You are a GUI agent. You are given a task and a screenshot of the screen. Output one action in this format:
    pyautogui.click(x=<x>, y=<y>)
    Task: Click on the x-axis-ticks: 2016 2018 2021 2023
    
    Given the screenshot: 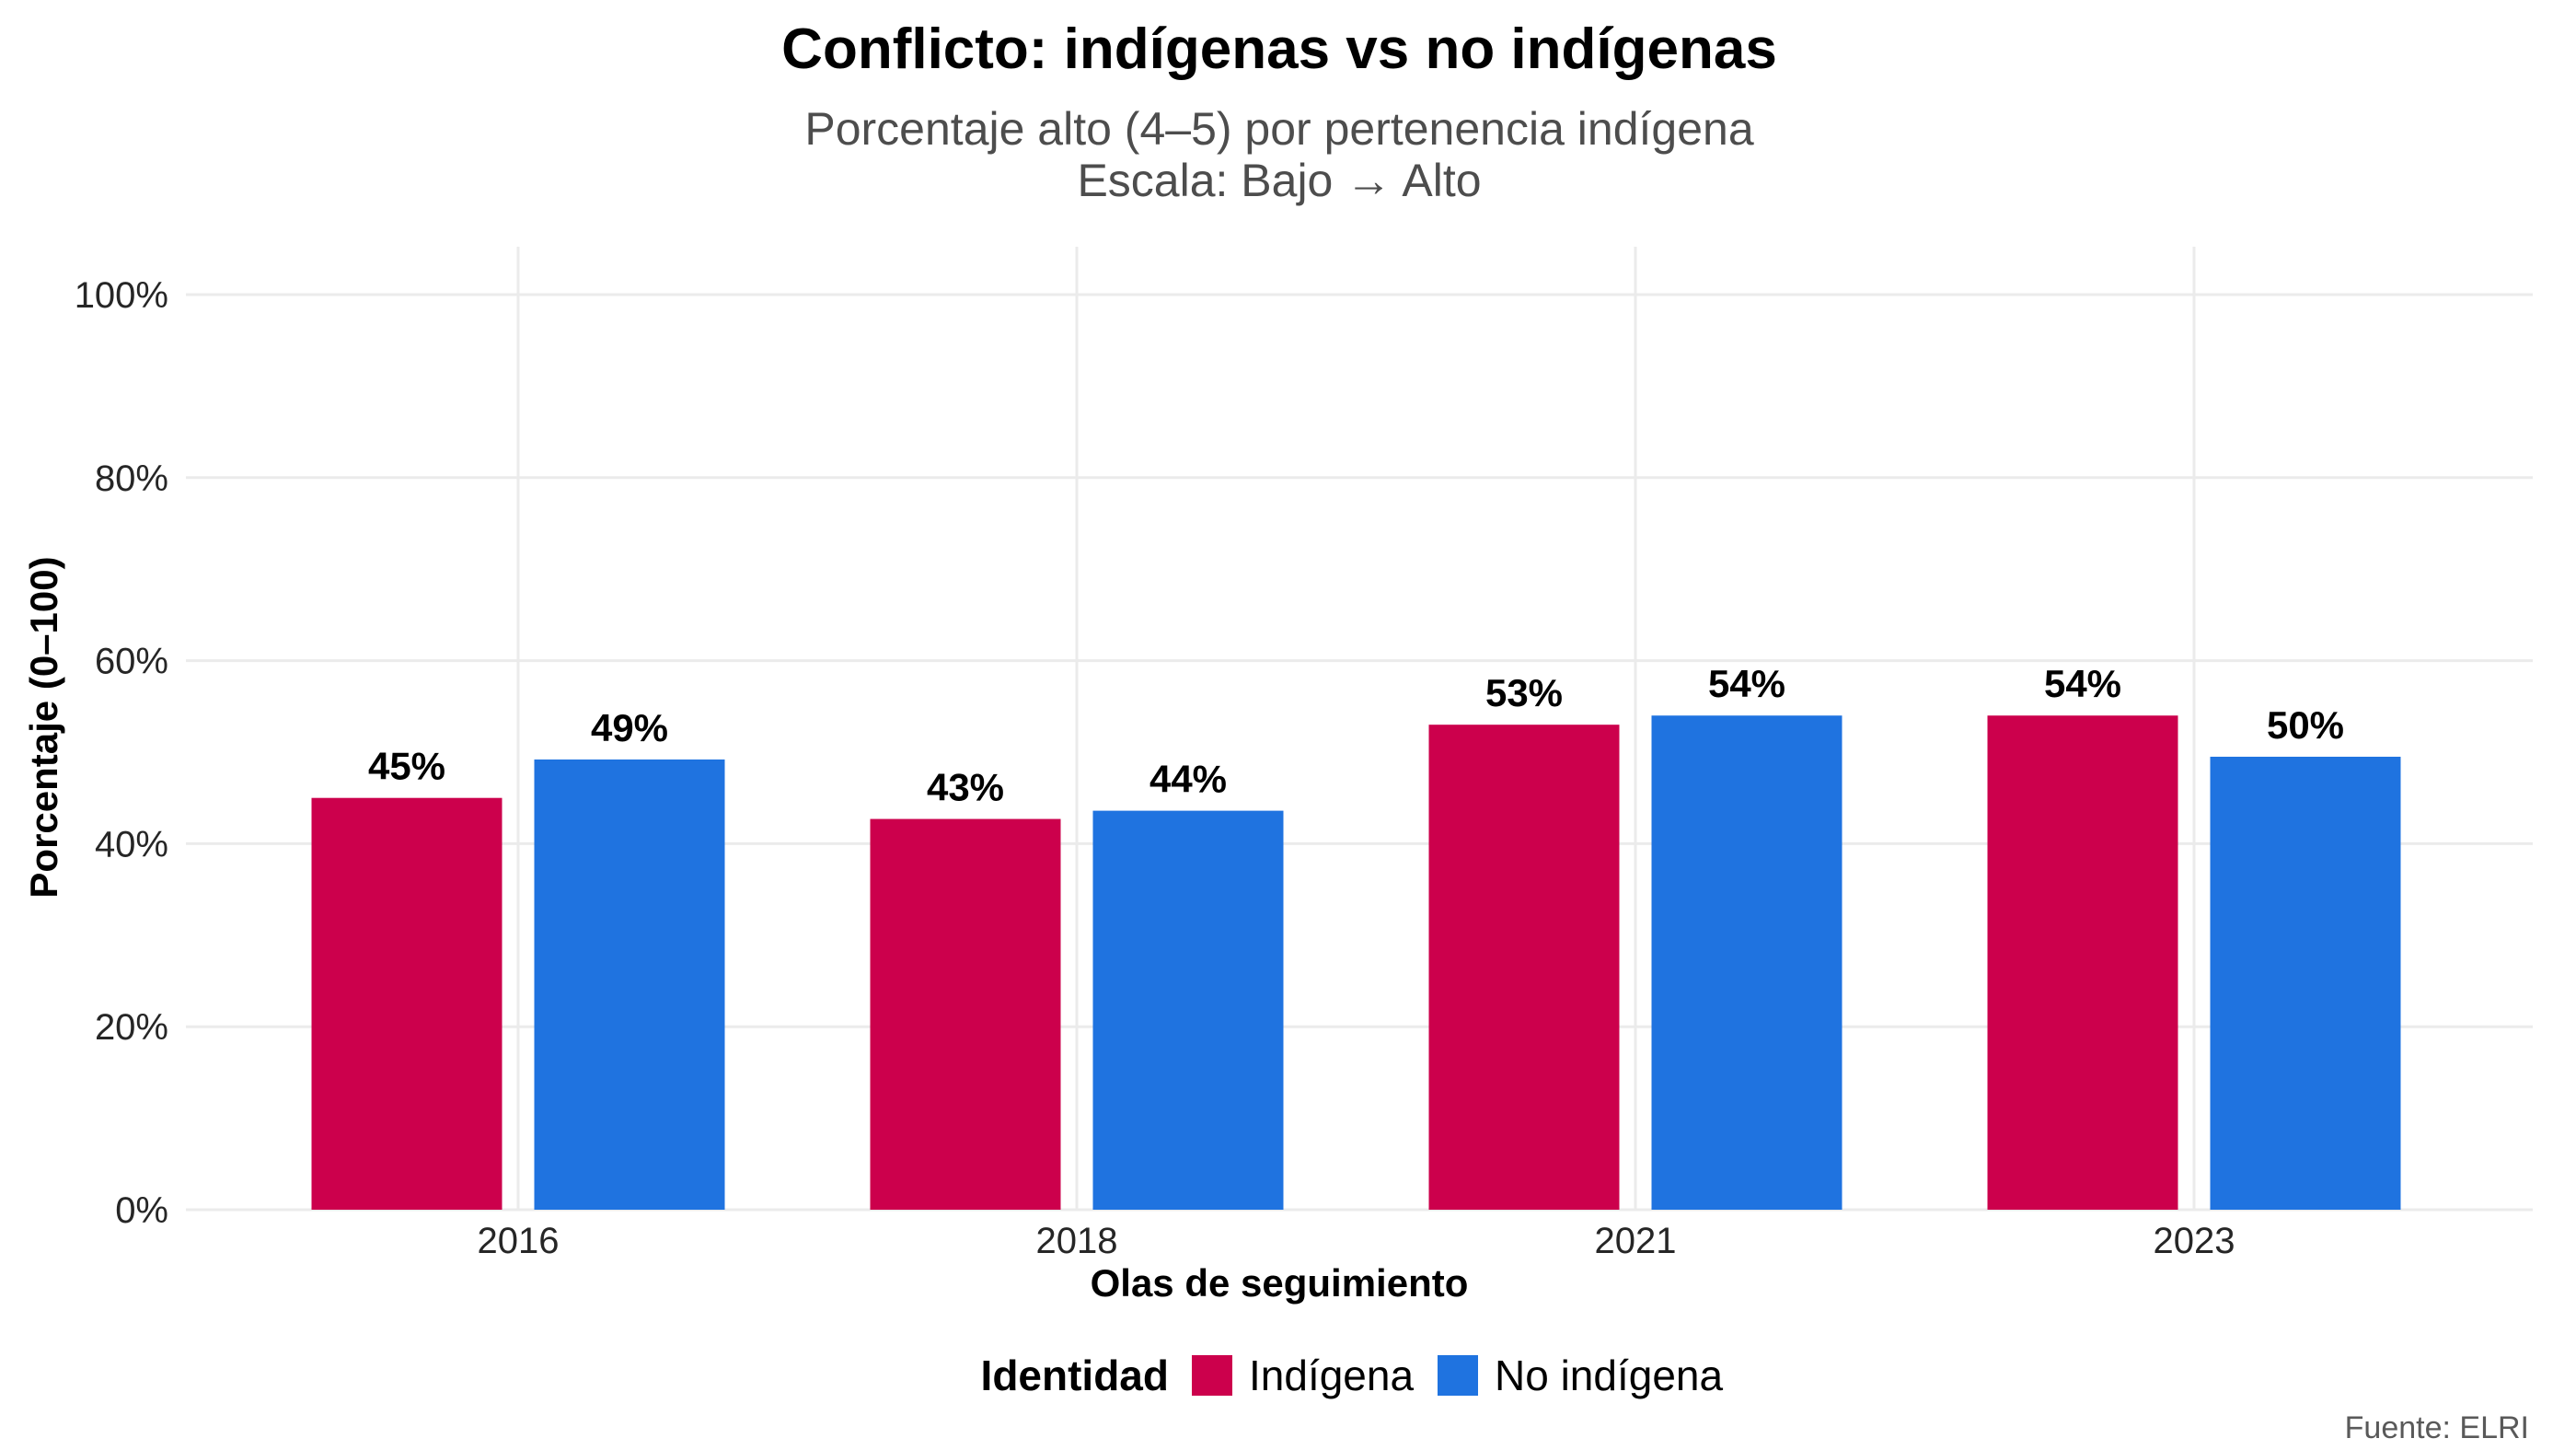 What is the action you would take?
    pyautogui.click(x=1356, y=1241)
    